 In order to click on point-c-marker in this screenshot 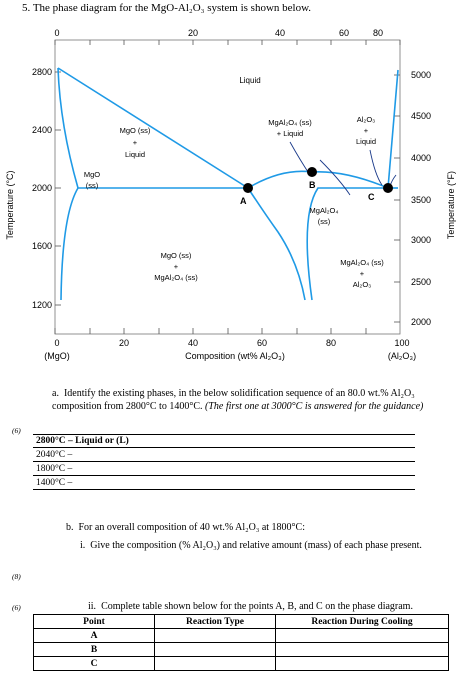, I will do `click(388, 188)`.